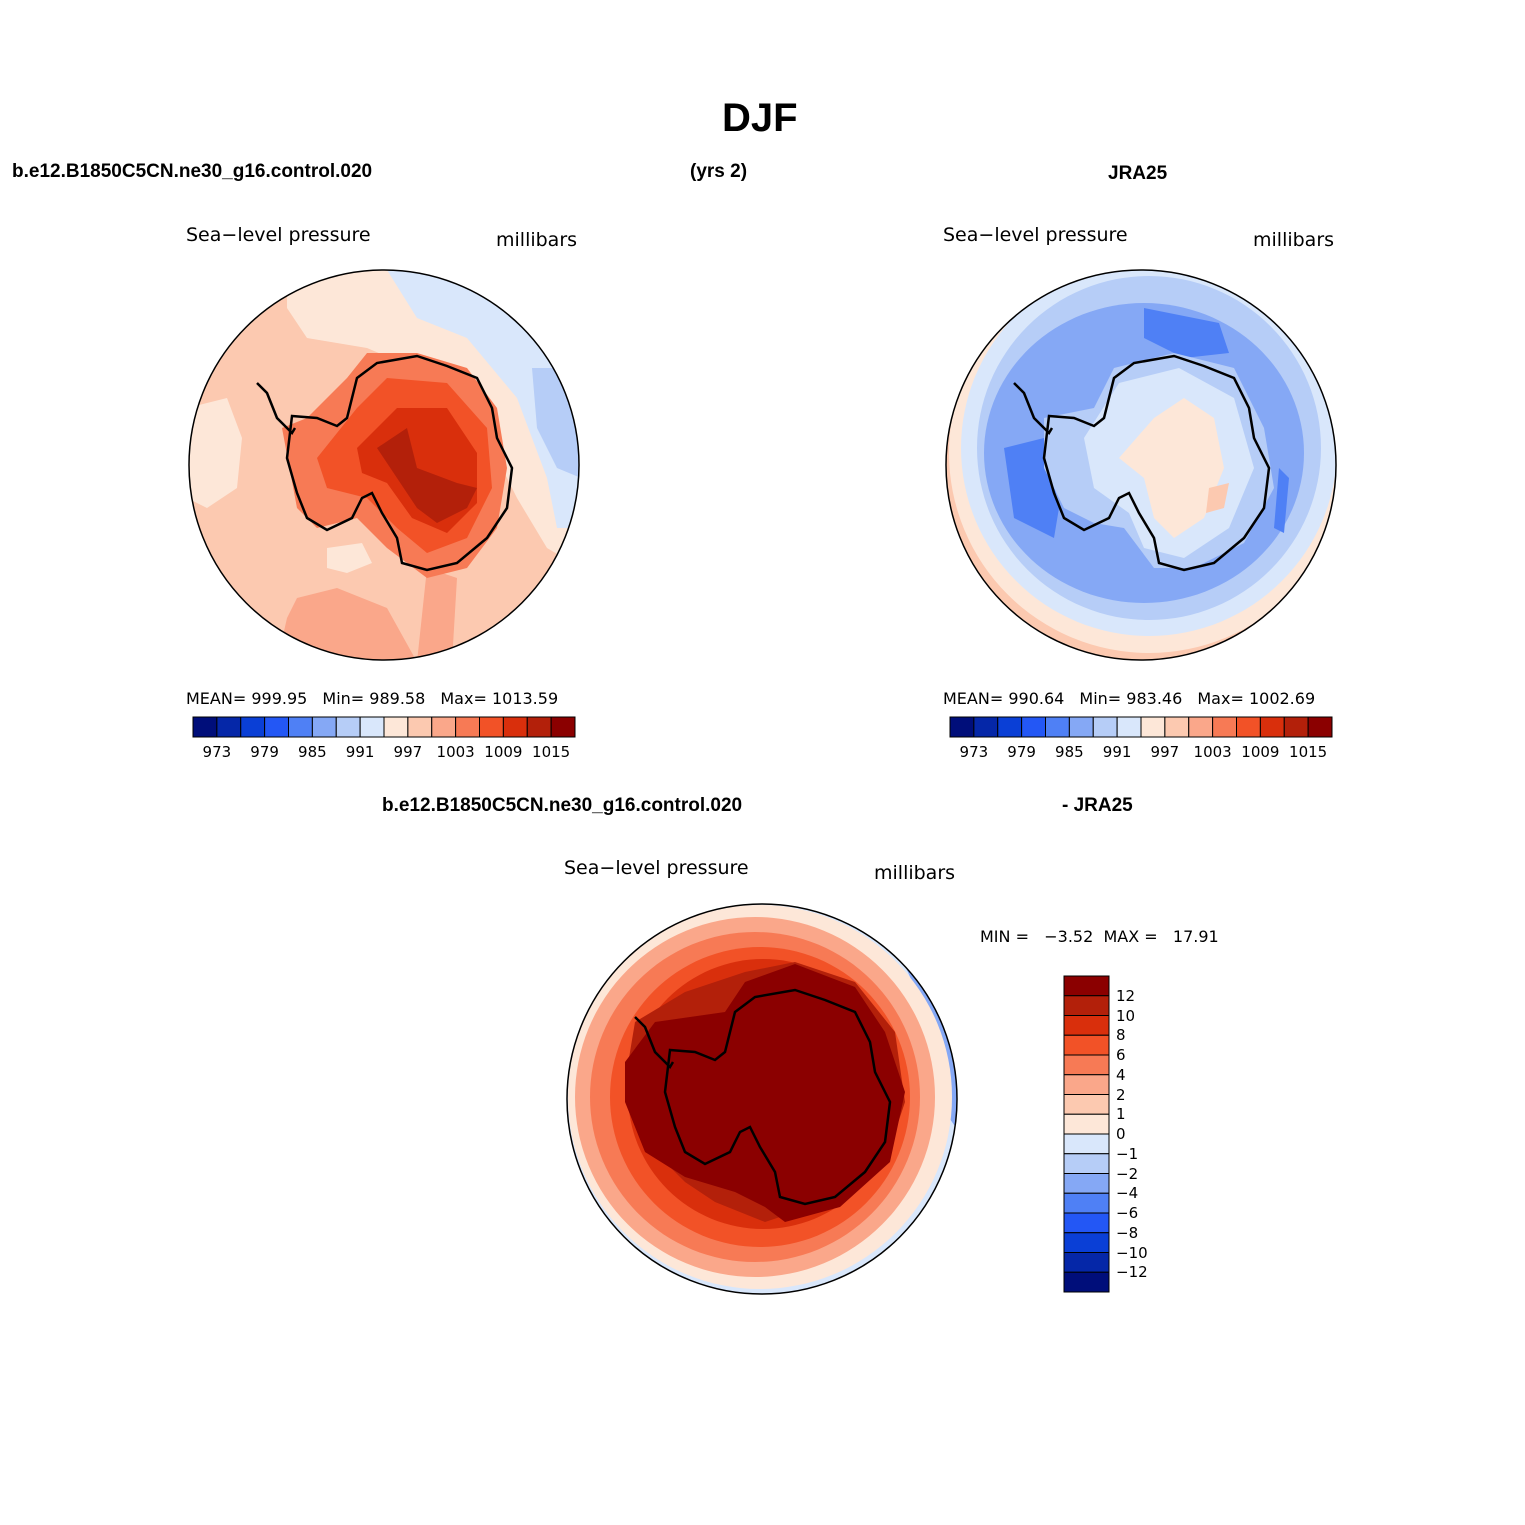 This screenshot has width=1525, height=1525. What do you see at coordinates (525, 698) in the screenshot?
I see `model-max-value: 1013.59` at bounding box center [525, 698].